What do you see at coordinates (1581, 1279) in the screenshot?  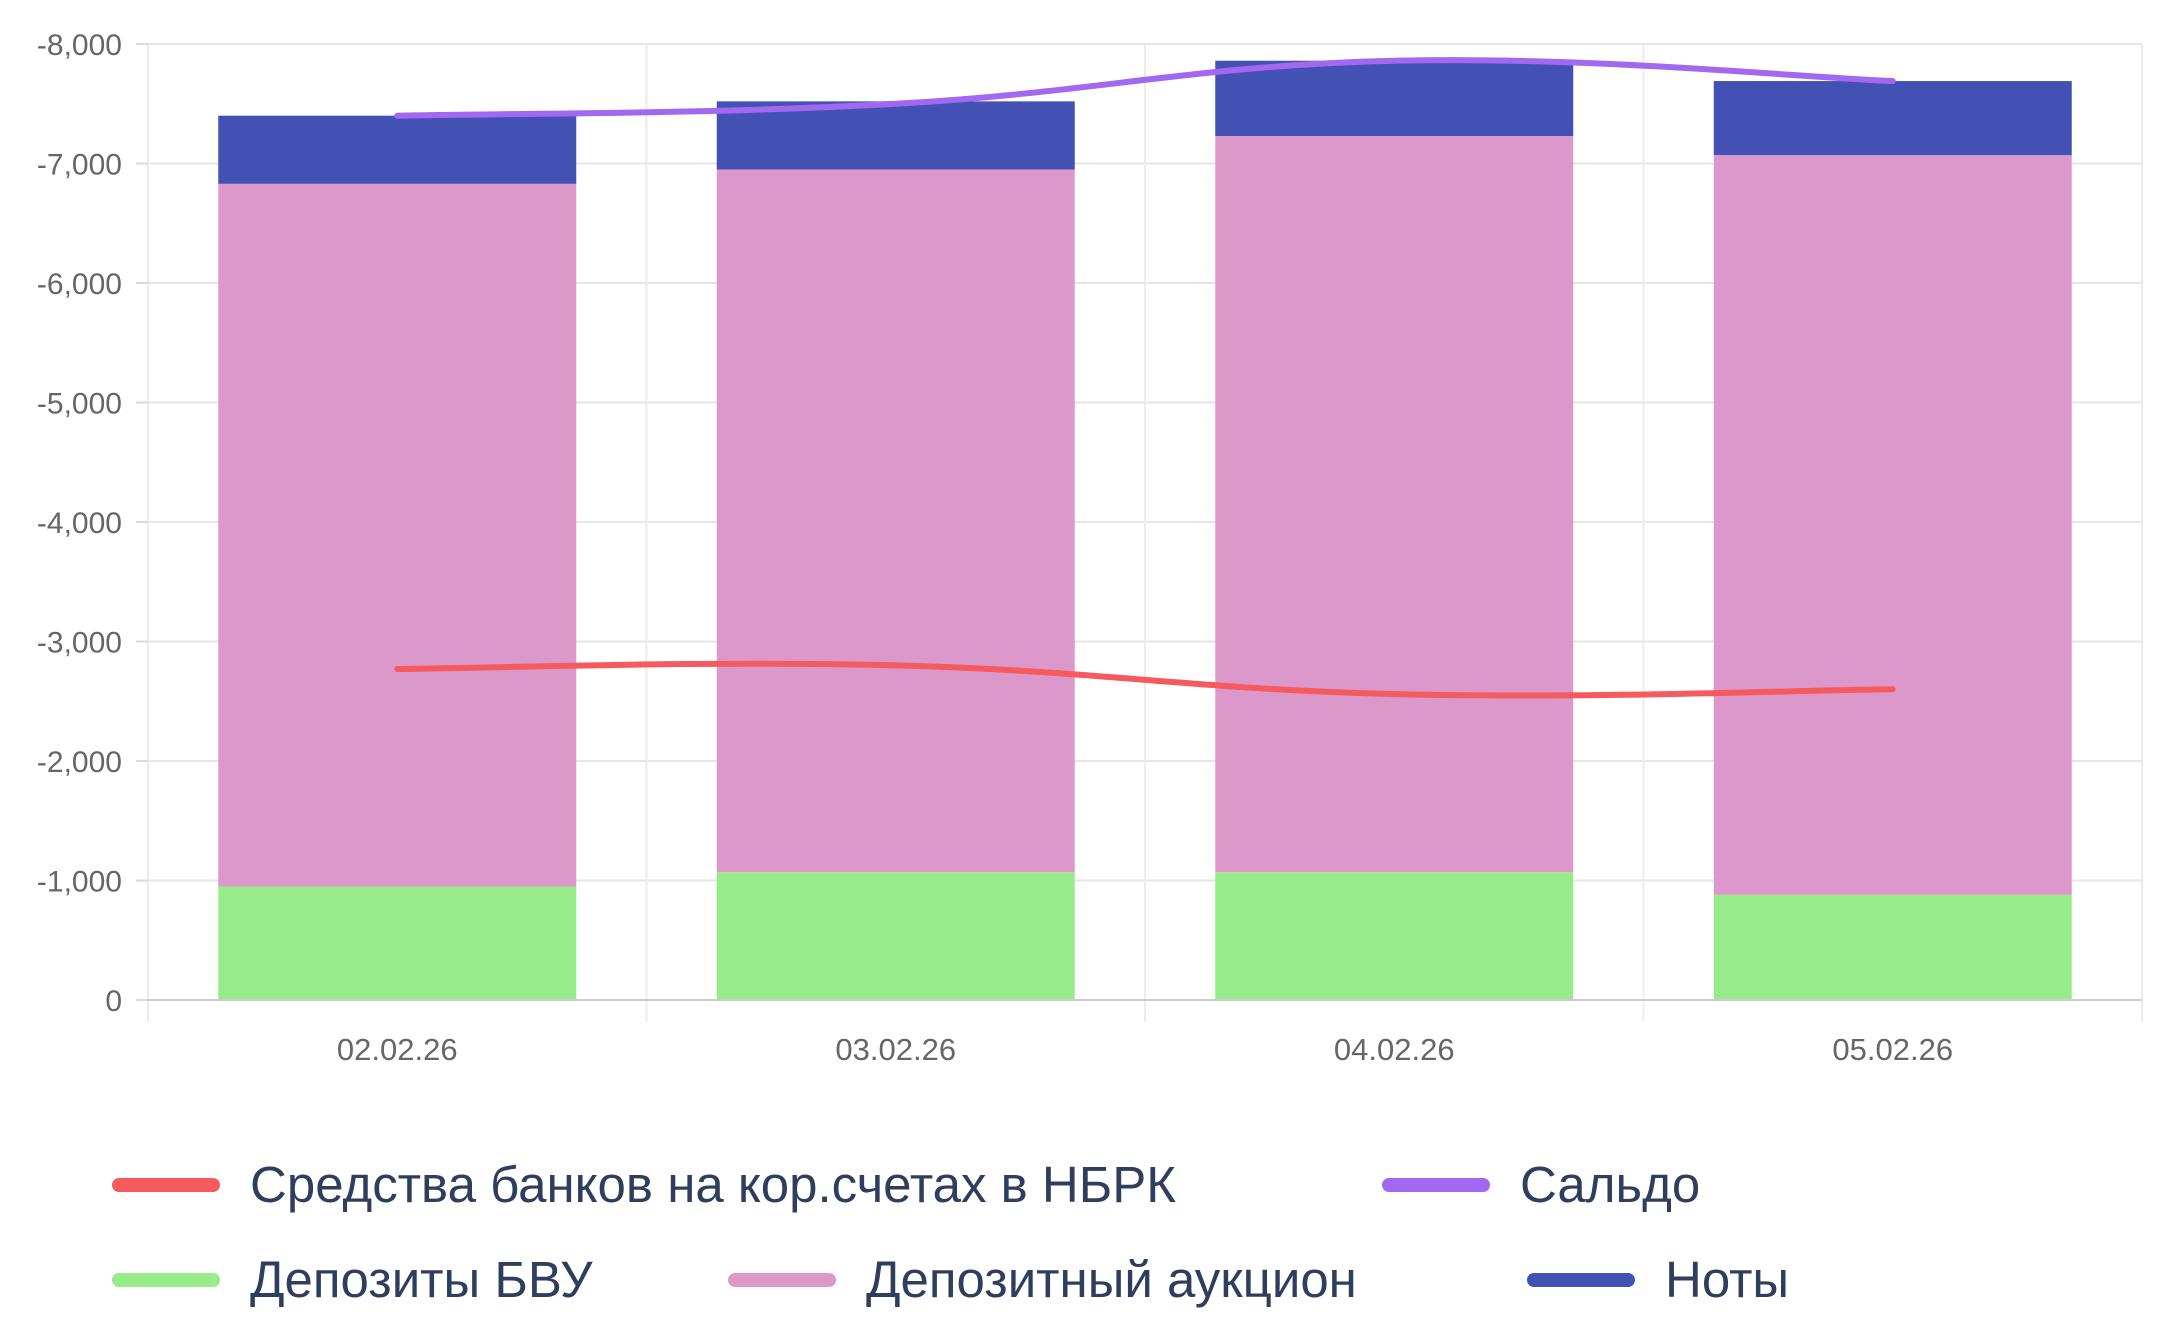 I see `legend-swatch-notes` at bounding box center [1581, 1279].